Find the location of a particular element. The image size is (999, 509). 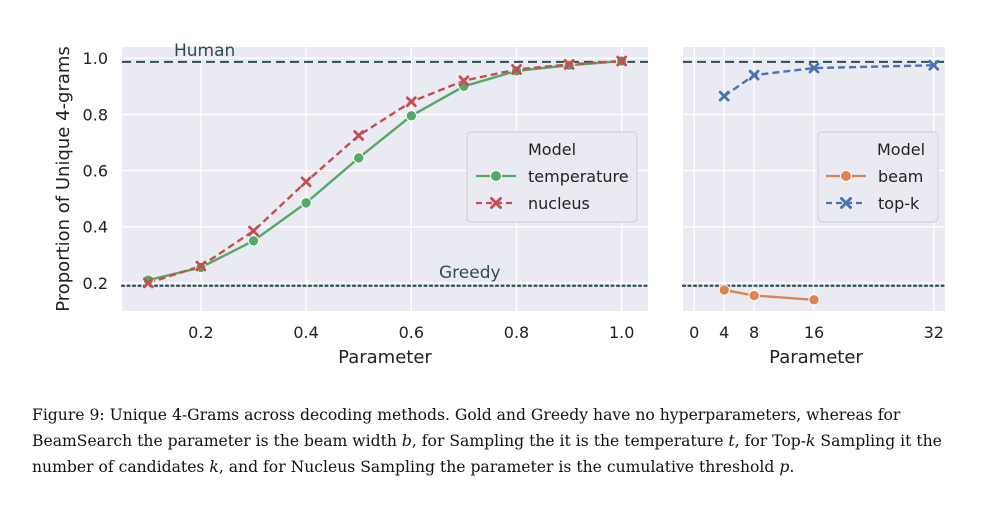

left-legend: Model temperature nucleus is located at coordinates (552, 177).